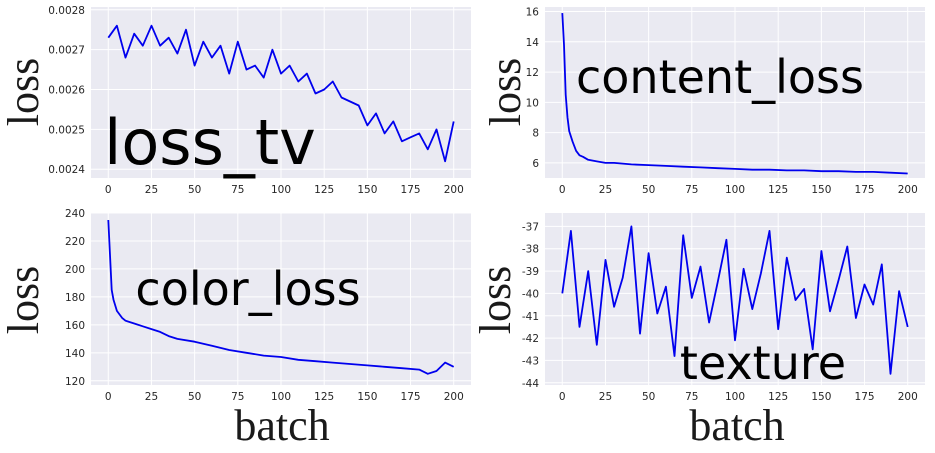  What do you see at coordinates (75, 214) in the screenshot?
I see `y-tick-label: 240` at bounding box center [75, 214].